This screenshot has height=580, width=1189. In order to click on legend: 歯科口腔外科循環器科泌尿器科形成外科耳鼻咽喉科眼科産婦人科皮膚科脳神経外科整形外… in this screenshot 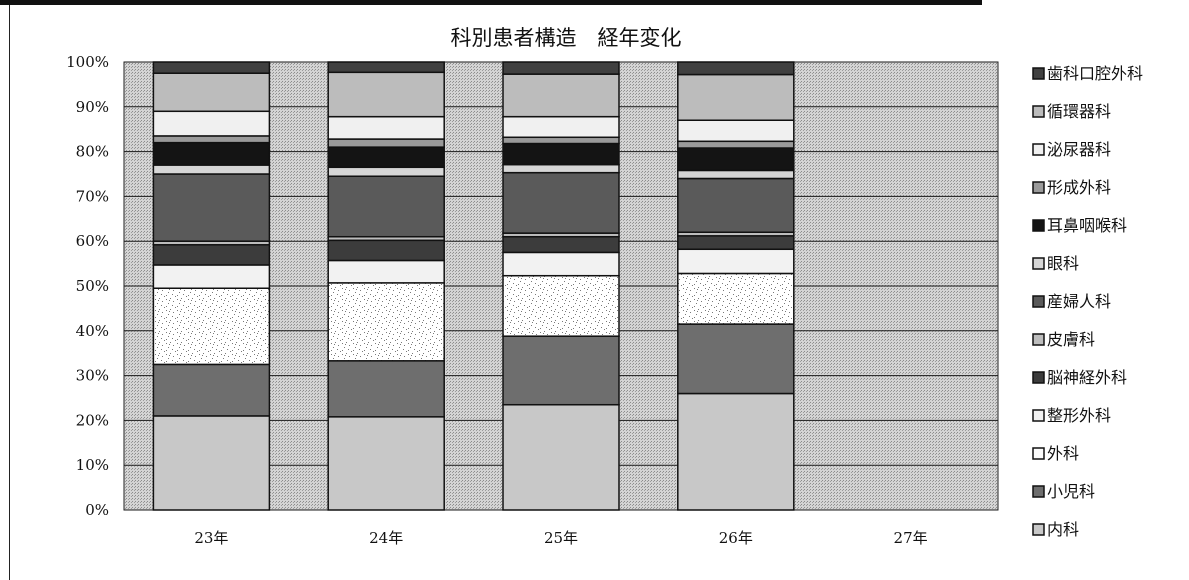, I will do `click(1088, 301)`.